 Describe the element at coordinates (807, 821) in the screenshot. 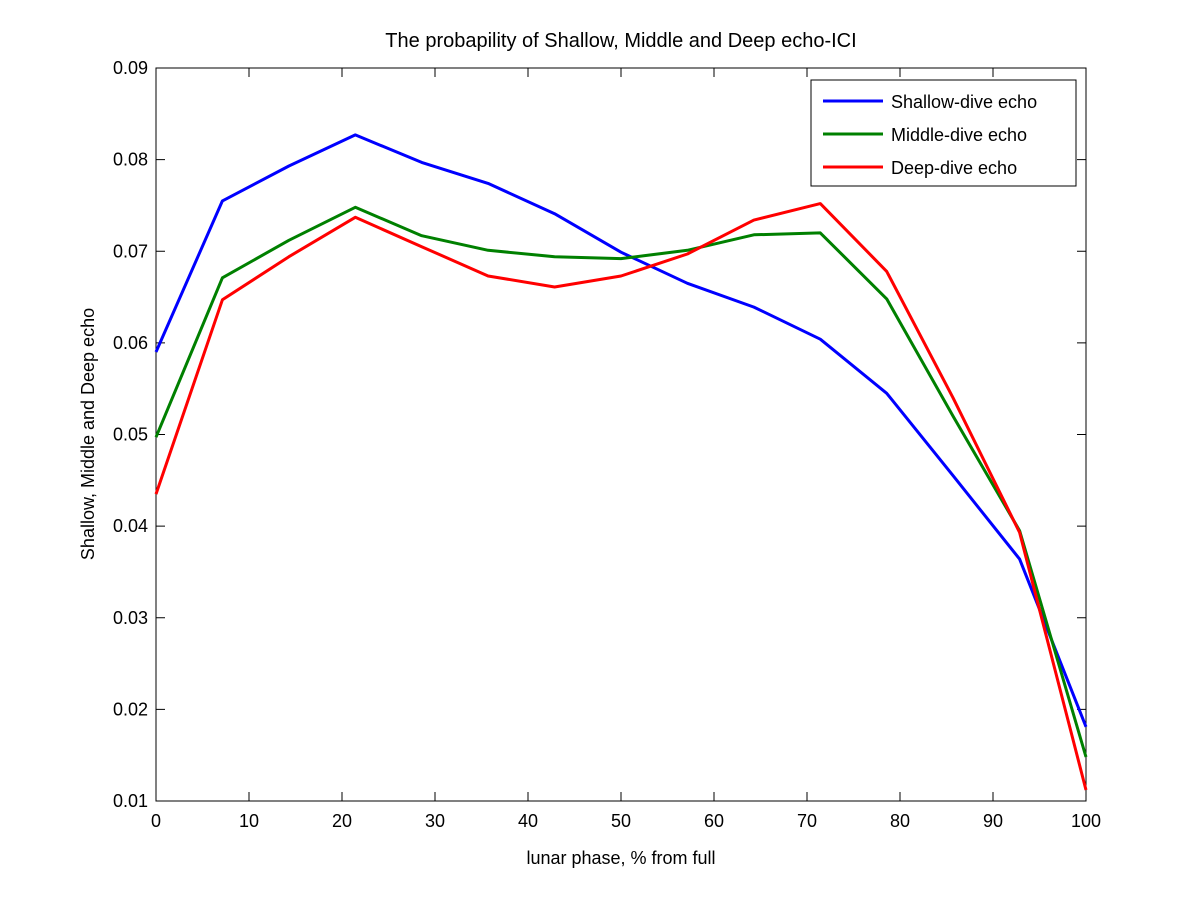

I see `x-tick-label: 70` at that location.